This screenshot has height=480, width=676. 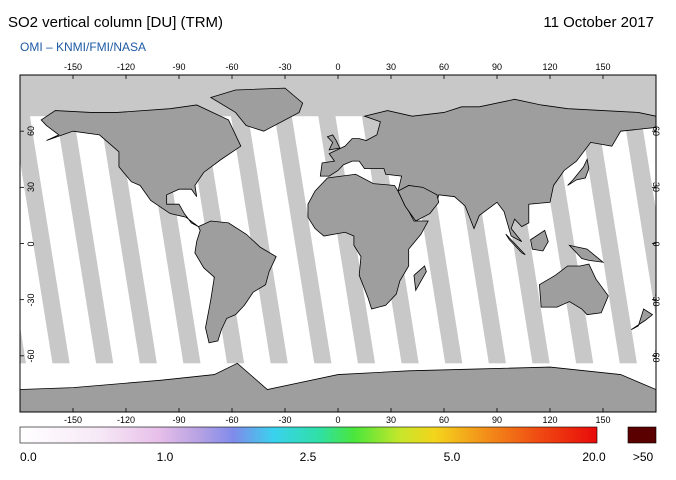 I want to click on longitude-label-bottom: 60, so click(x=444, y=420).